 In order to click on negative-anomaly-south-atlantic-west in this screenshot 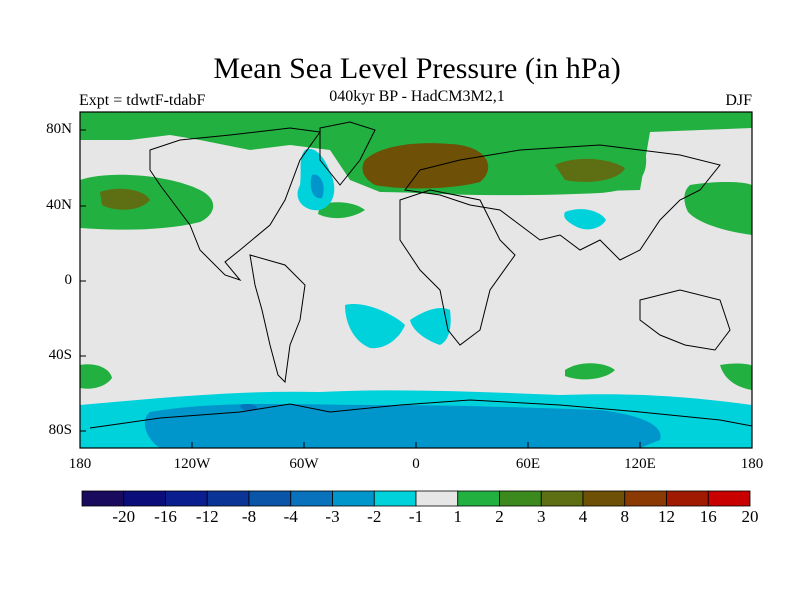, I will do `click(375, 326)`.